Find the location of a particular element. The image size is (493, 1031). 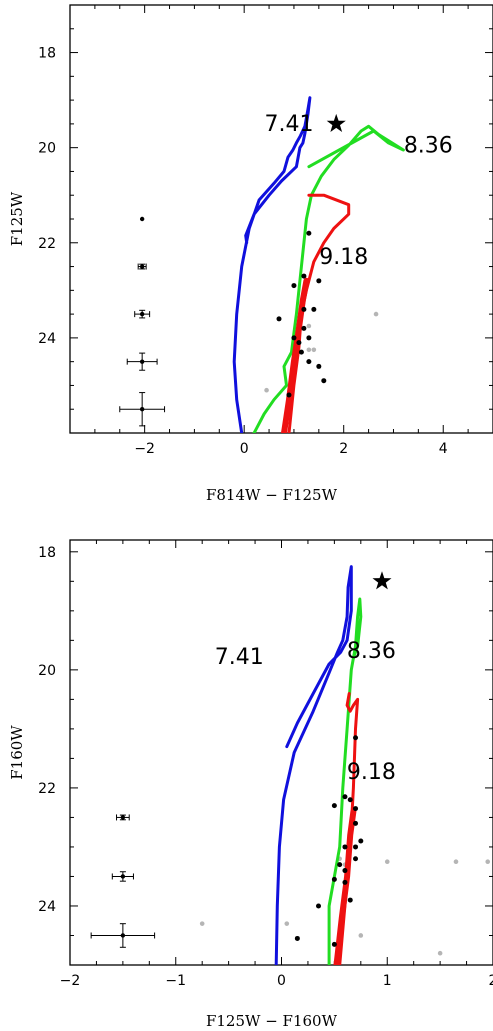

x-axis-label: F814W − F125W is located at coordinates (272, 495).